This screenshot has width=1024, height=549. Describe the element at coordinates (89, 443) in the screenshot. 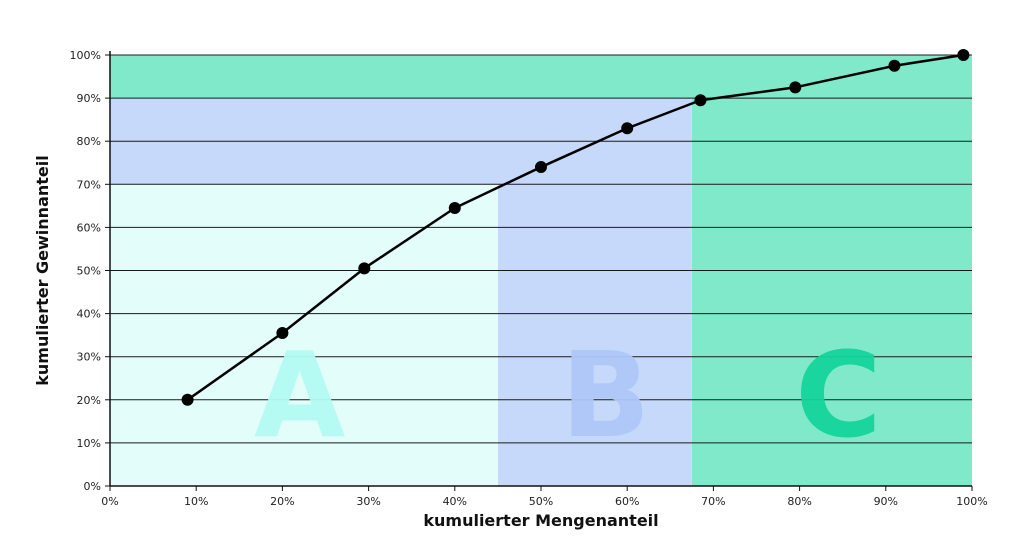

I see `y-tick-label: 10%` at that location.